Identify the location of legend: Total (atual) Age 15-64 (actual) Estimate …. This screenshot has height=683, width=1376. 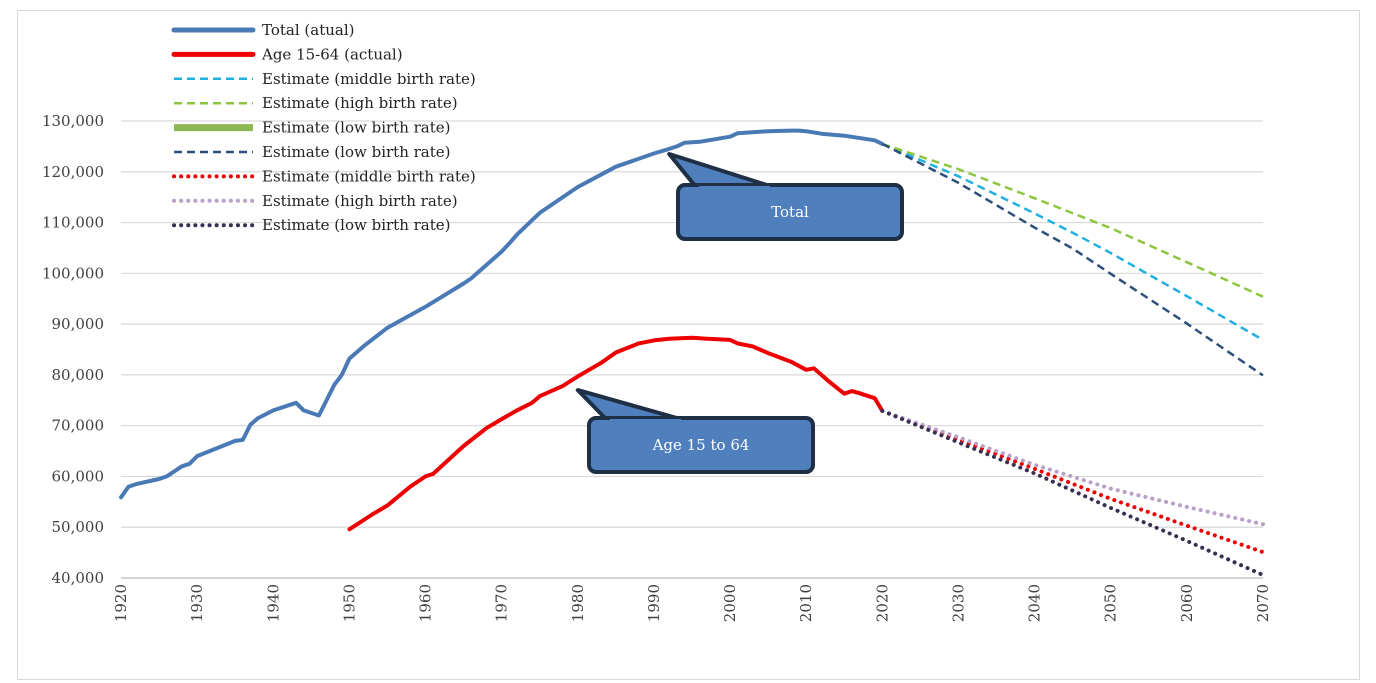
(323, 127).